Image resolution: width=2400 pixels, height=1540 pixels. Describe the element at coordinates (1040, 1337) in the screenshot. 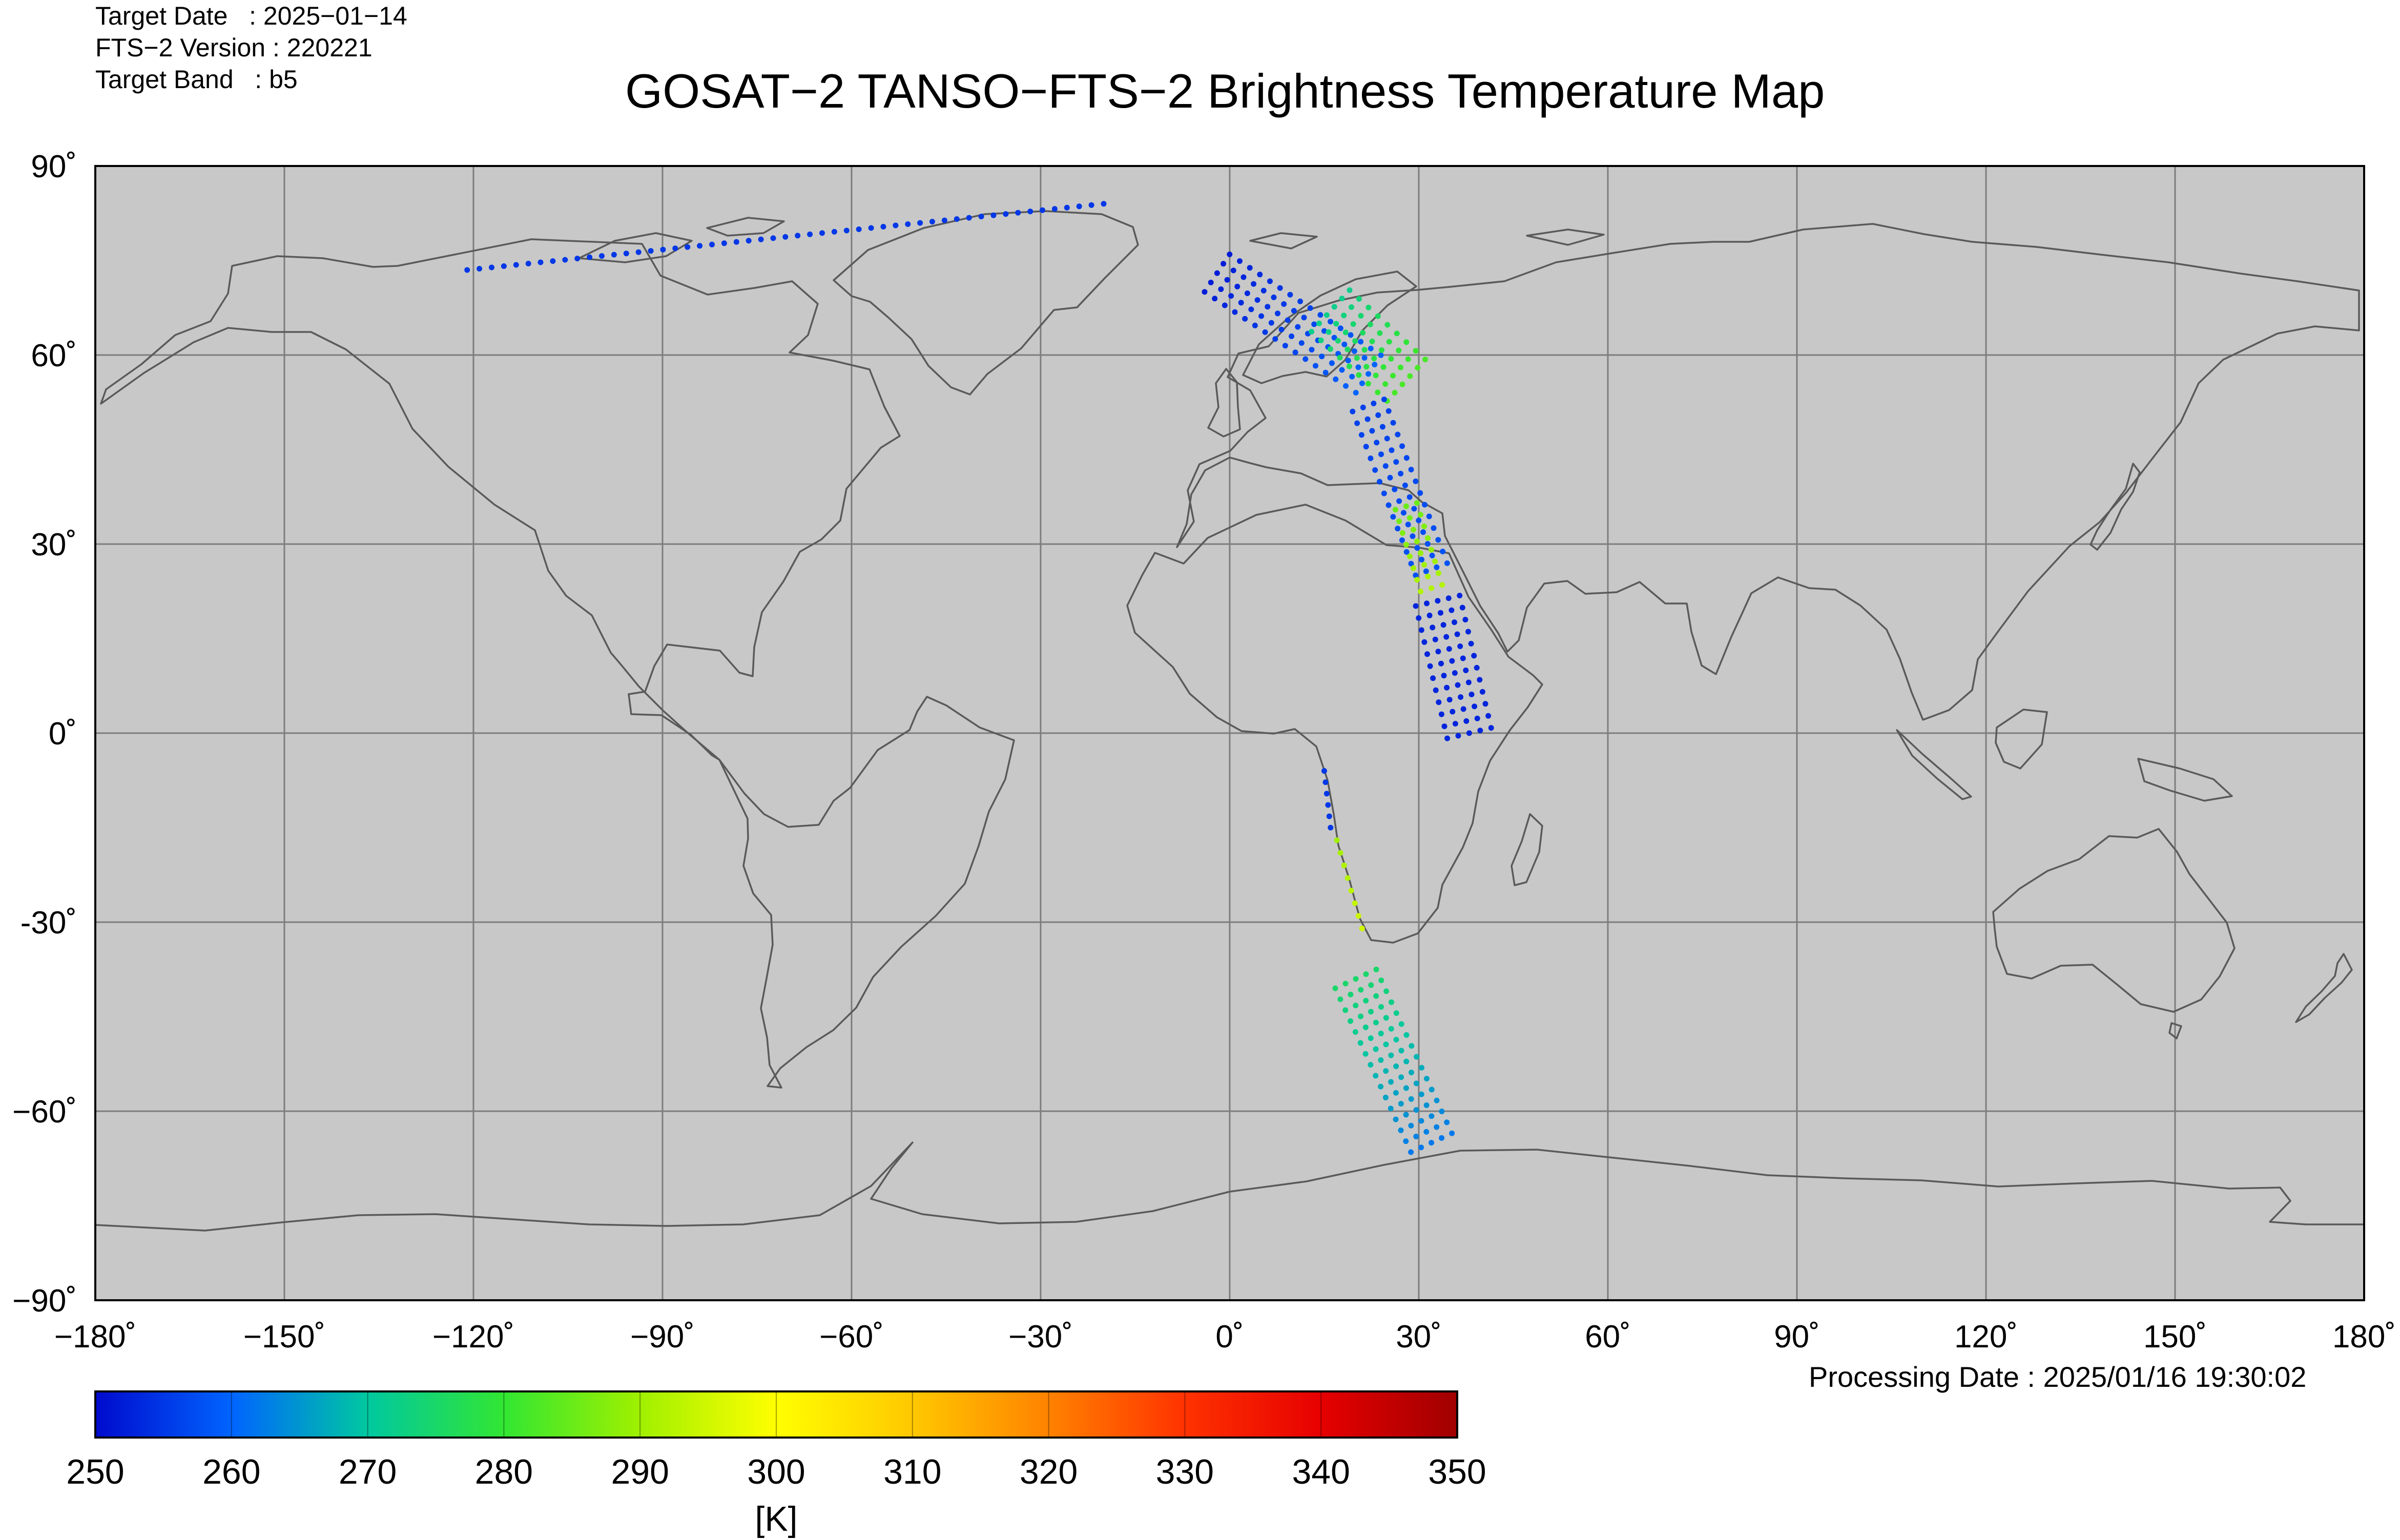

I see `lon-tick-label: −30˚` at that location.